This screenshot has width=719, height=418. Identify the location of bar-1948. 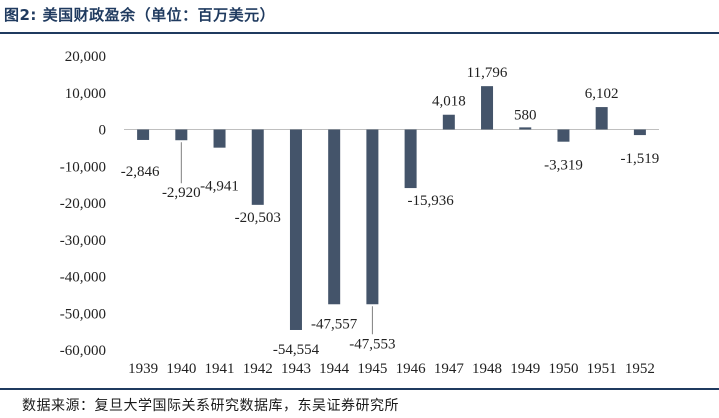
(487, 108).